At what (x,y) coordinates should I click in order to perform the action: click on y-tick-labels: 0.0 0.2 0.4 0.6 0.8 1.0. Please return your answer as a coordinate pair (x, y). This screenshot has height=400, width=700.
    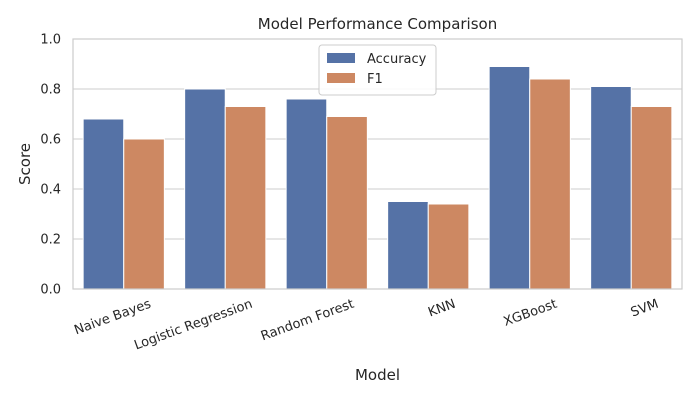
    Looking at the image, I should click on (50, 165).